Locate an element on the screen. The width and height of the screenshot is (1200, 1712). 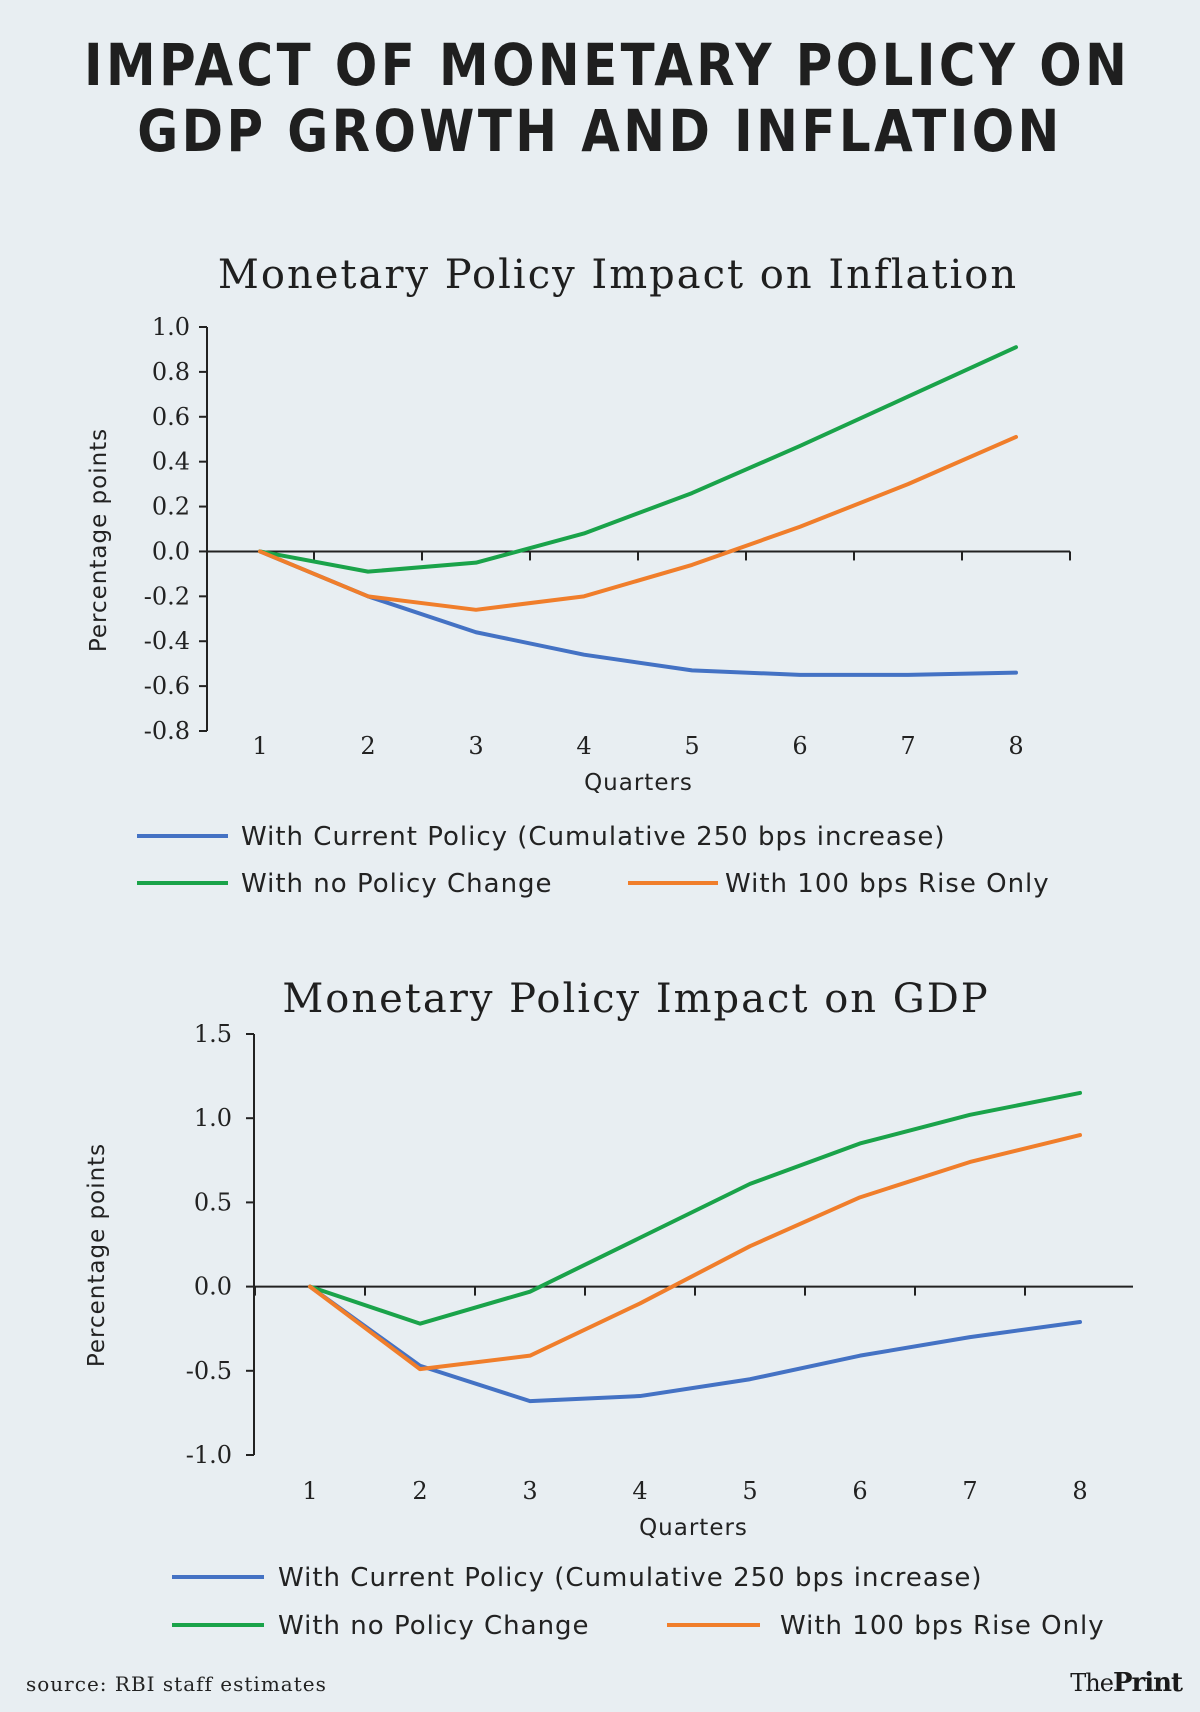
gdp-chart-title: Monetary Policy Impact on GDP is located at coordinates (635, 999).